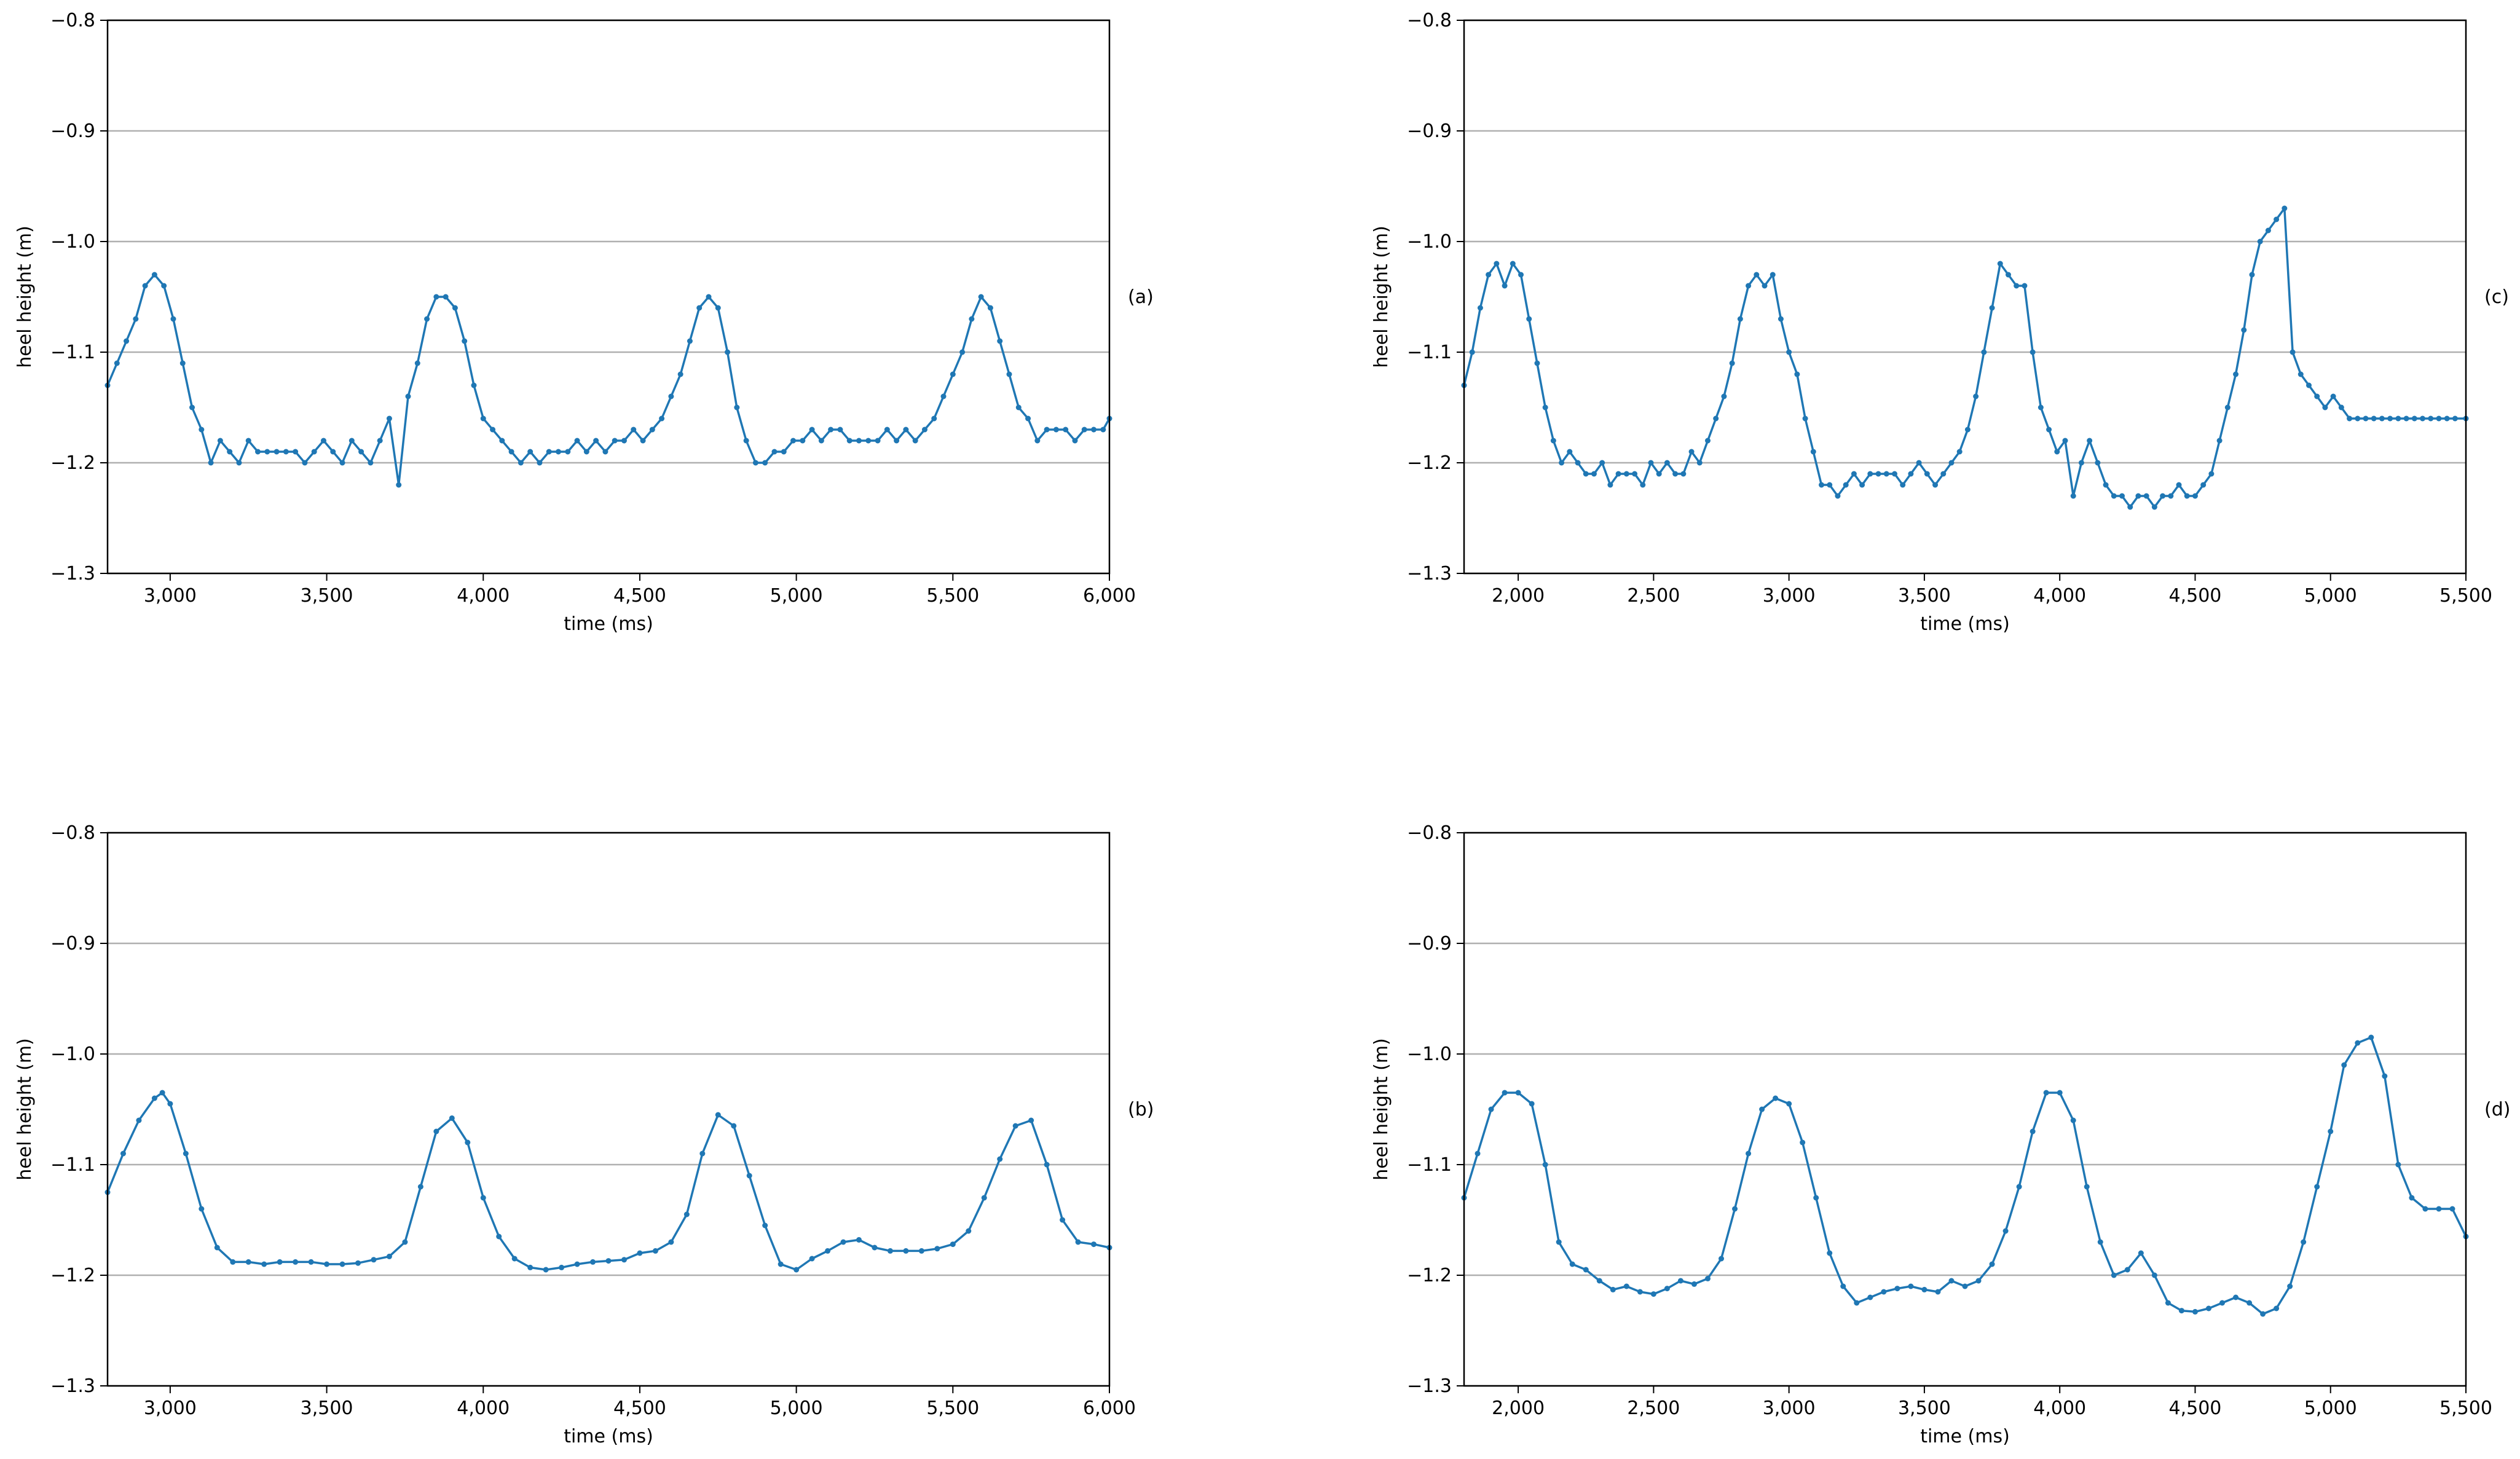 This screenshot has height=1459, width=2520. Describe the element at coordinates (1924, 596) in the screenshot. I see `x-tick-label: 3,500` at that location.